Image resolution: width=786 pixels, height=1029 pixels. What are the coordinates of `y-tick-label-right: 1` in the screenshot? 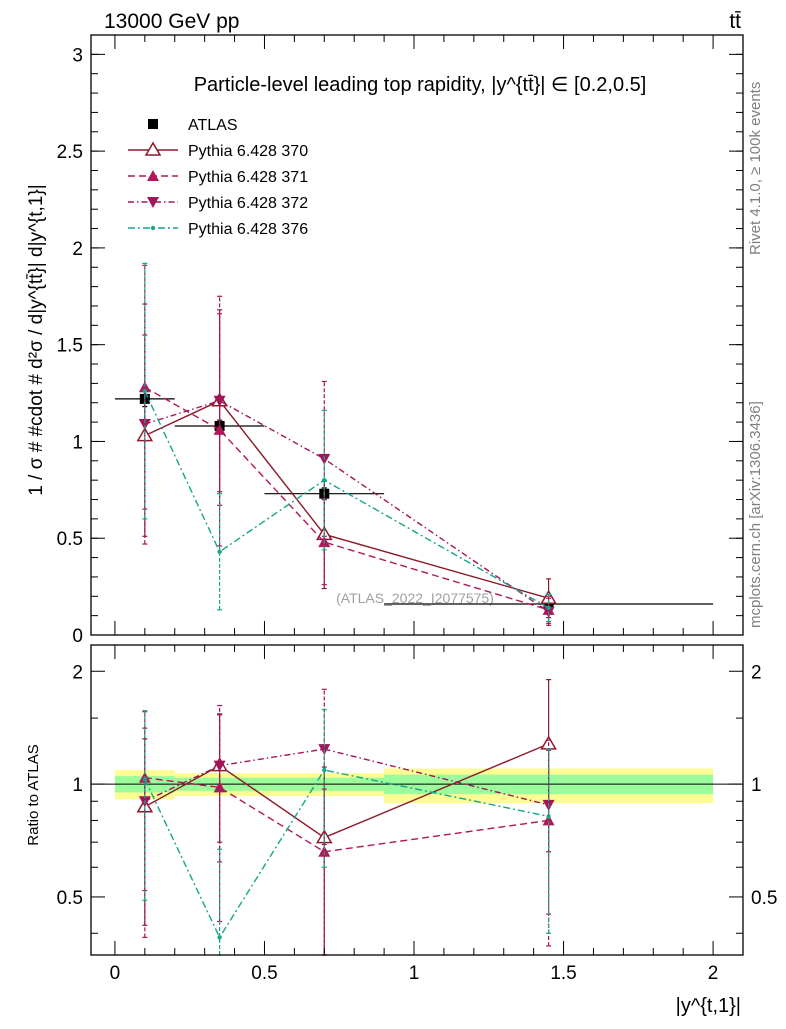 It's located at (756, 785).